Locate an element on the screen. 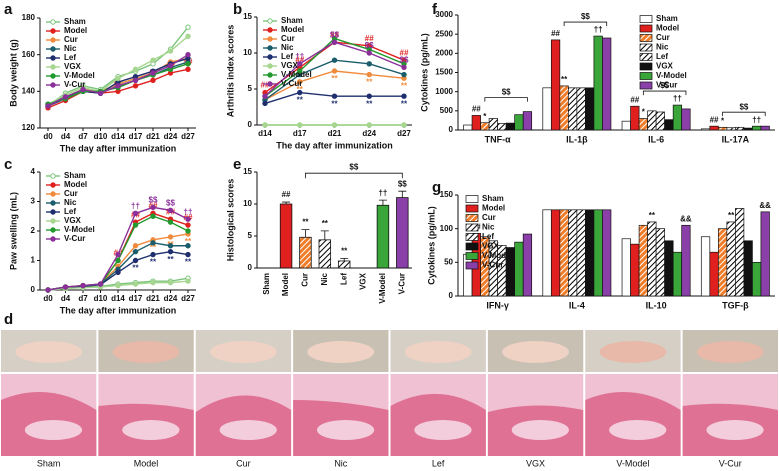 The height and width of the screenshot is (471, 779). legend-label: Model is located at coordinates (493, 208).